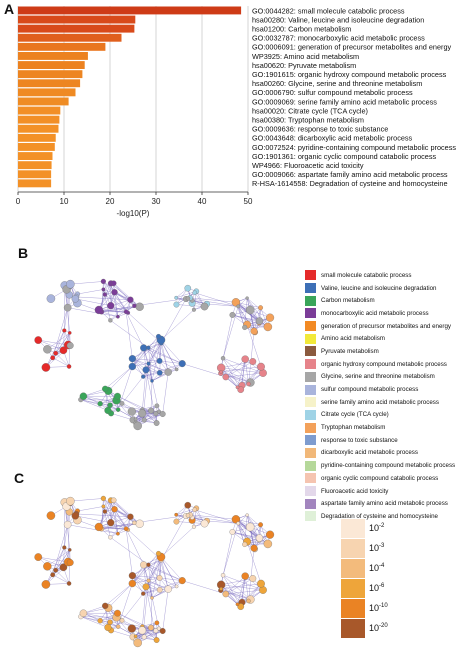 Image resolution: width=474 pixels, height=671 pixels. Describe the element at coordinates (389, 338) in the screenshot. I see `legend-item: Amino acid metabolism` at that location.